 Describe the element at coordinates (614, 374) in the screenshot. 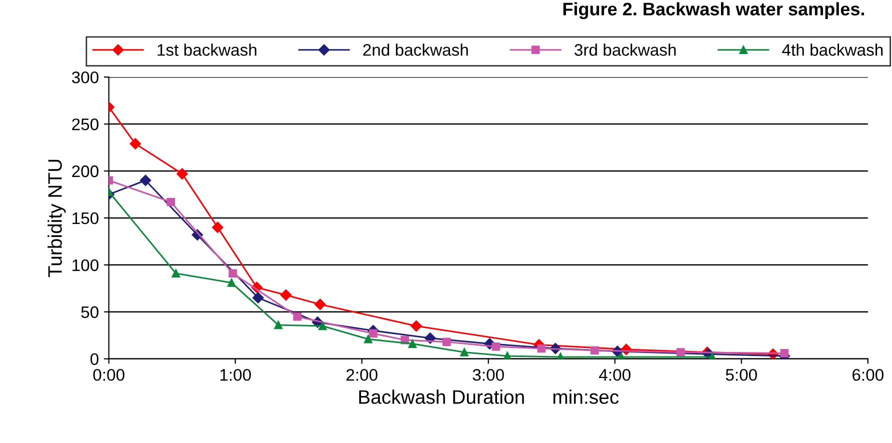

I see `x-tick-label: 4:00` at that location.